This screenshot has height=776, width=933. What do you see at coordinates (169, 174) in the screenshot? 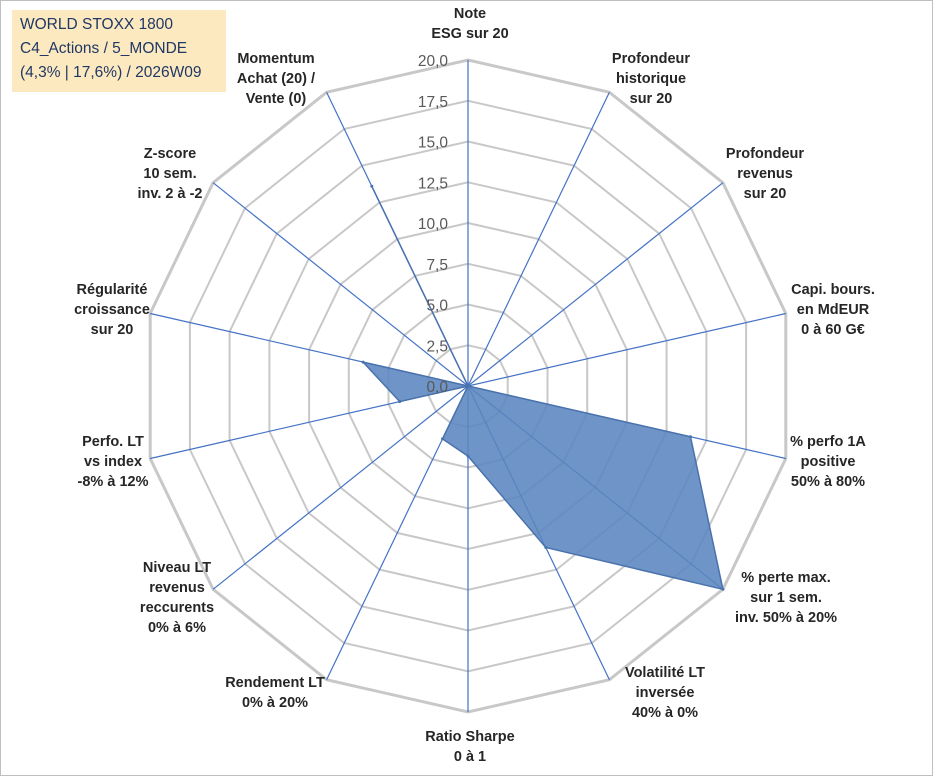
I see `axis-label: Z-score 10 sem. inv. 2 à -2` at bounding box center [169, 174].